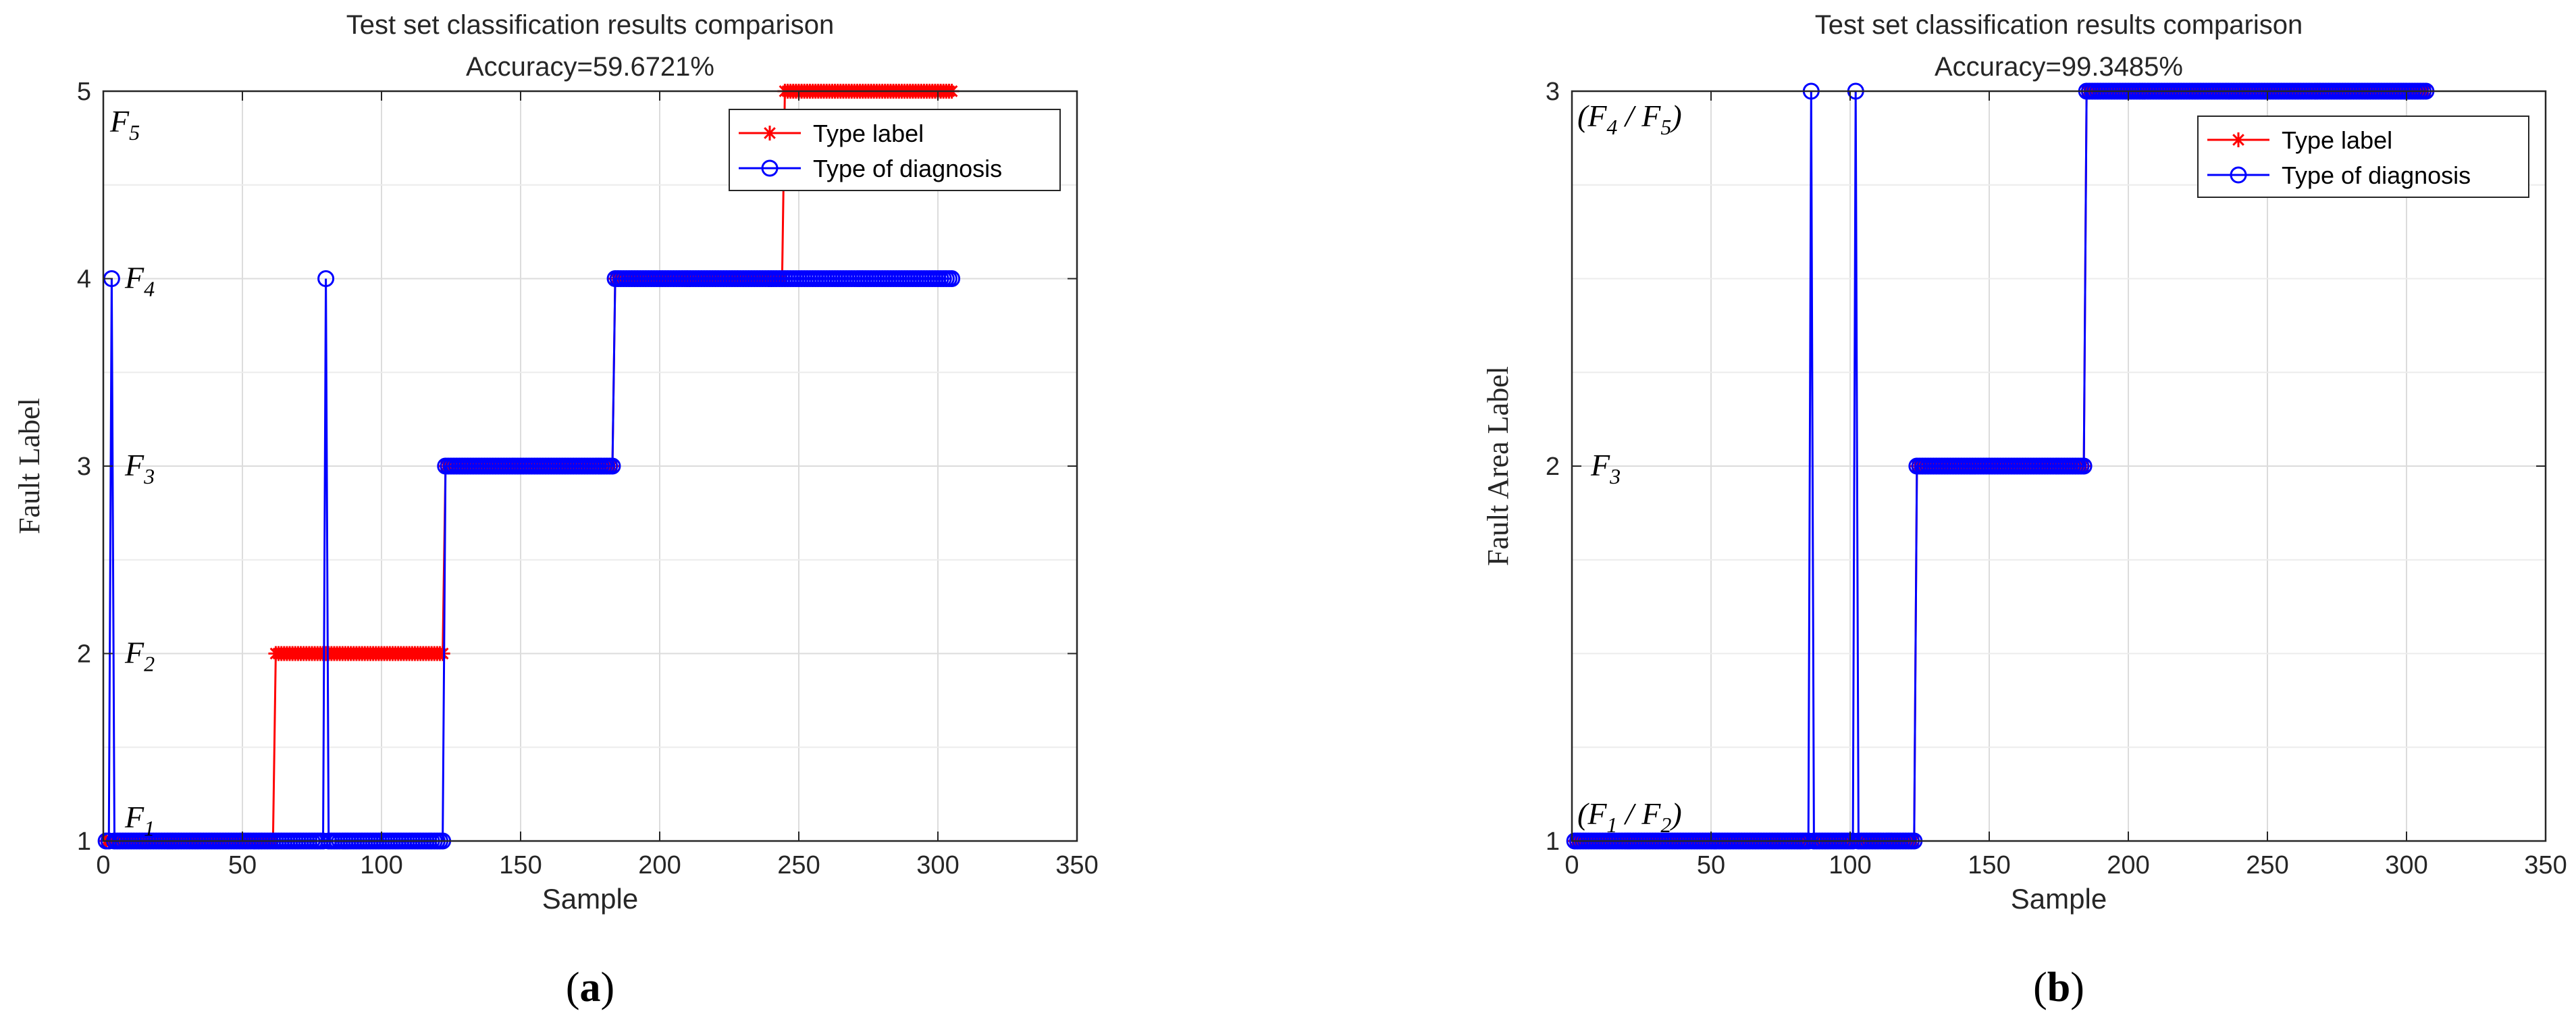 The height and width of the screenshot is (1020, 2576). I want to click on fault-annotation: F2, so click(139, 656).